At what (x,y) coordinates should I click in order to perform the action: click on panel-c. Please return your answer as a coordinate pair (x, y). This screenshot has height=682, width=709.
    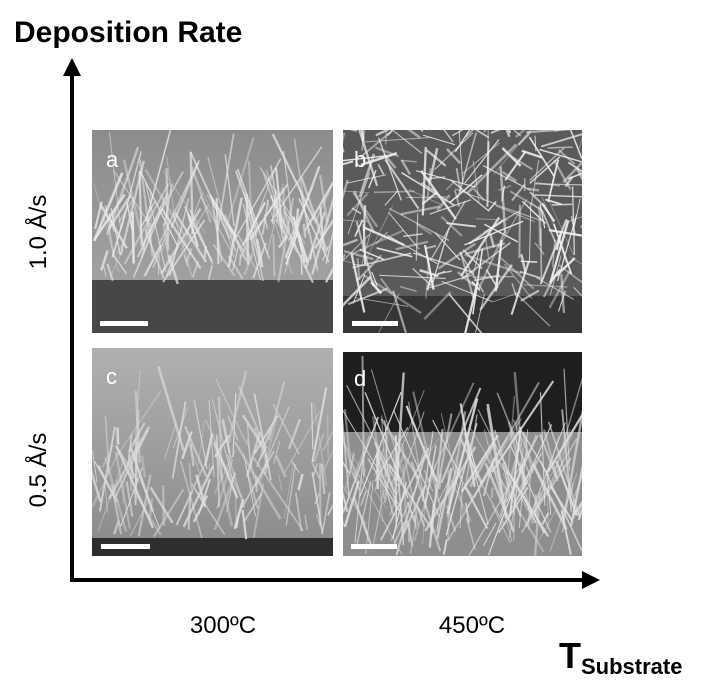
    Looking at the image, I should click on (224, 452).